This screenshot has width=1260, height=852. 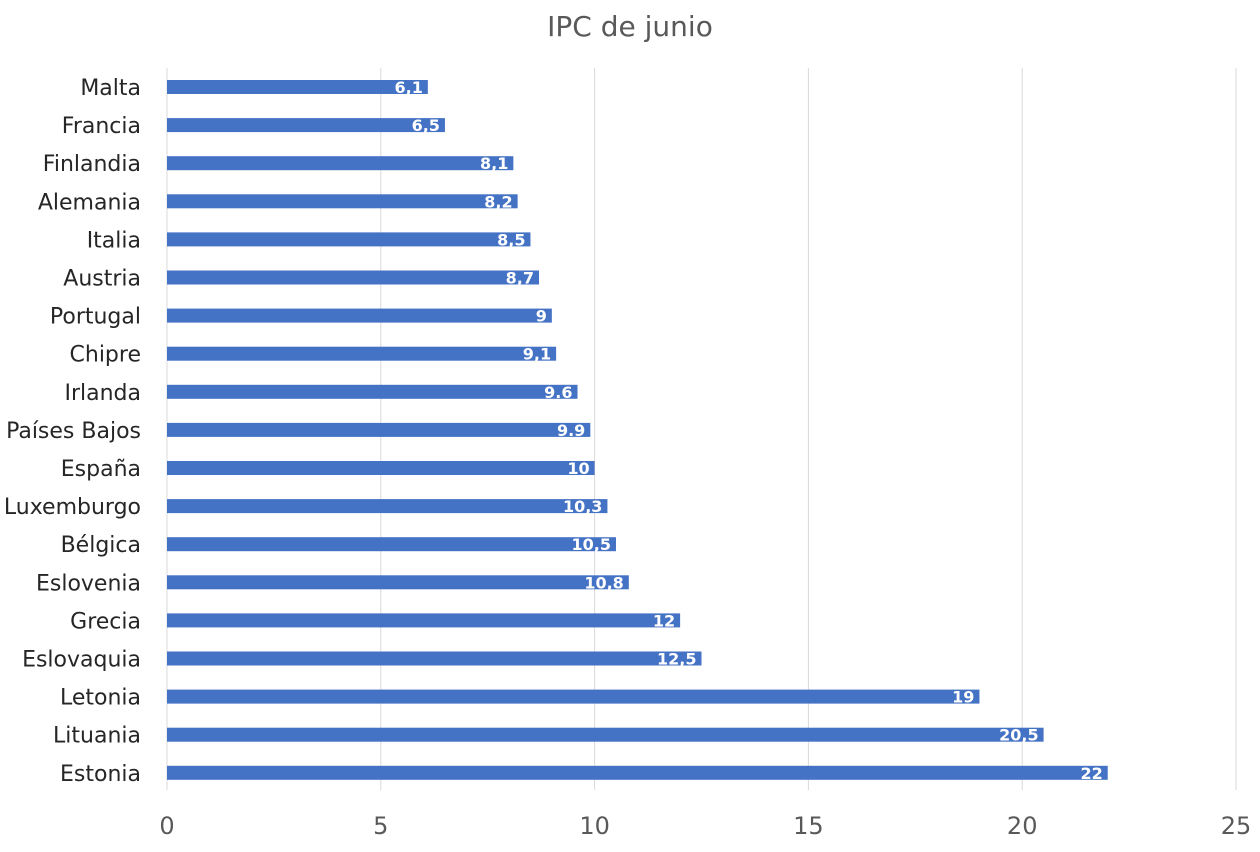 I want to click on category-label: Luxemburgo, so click(x=72, y=507).